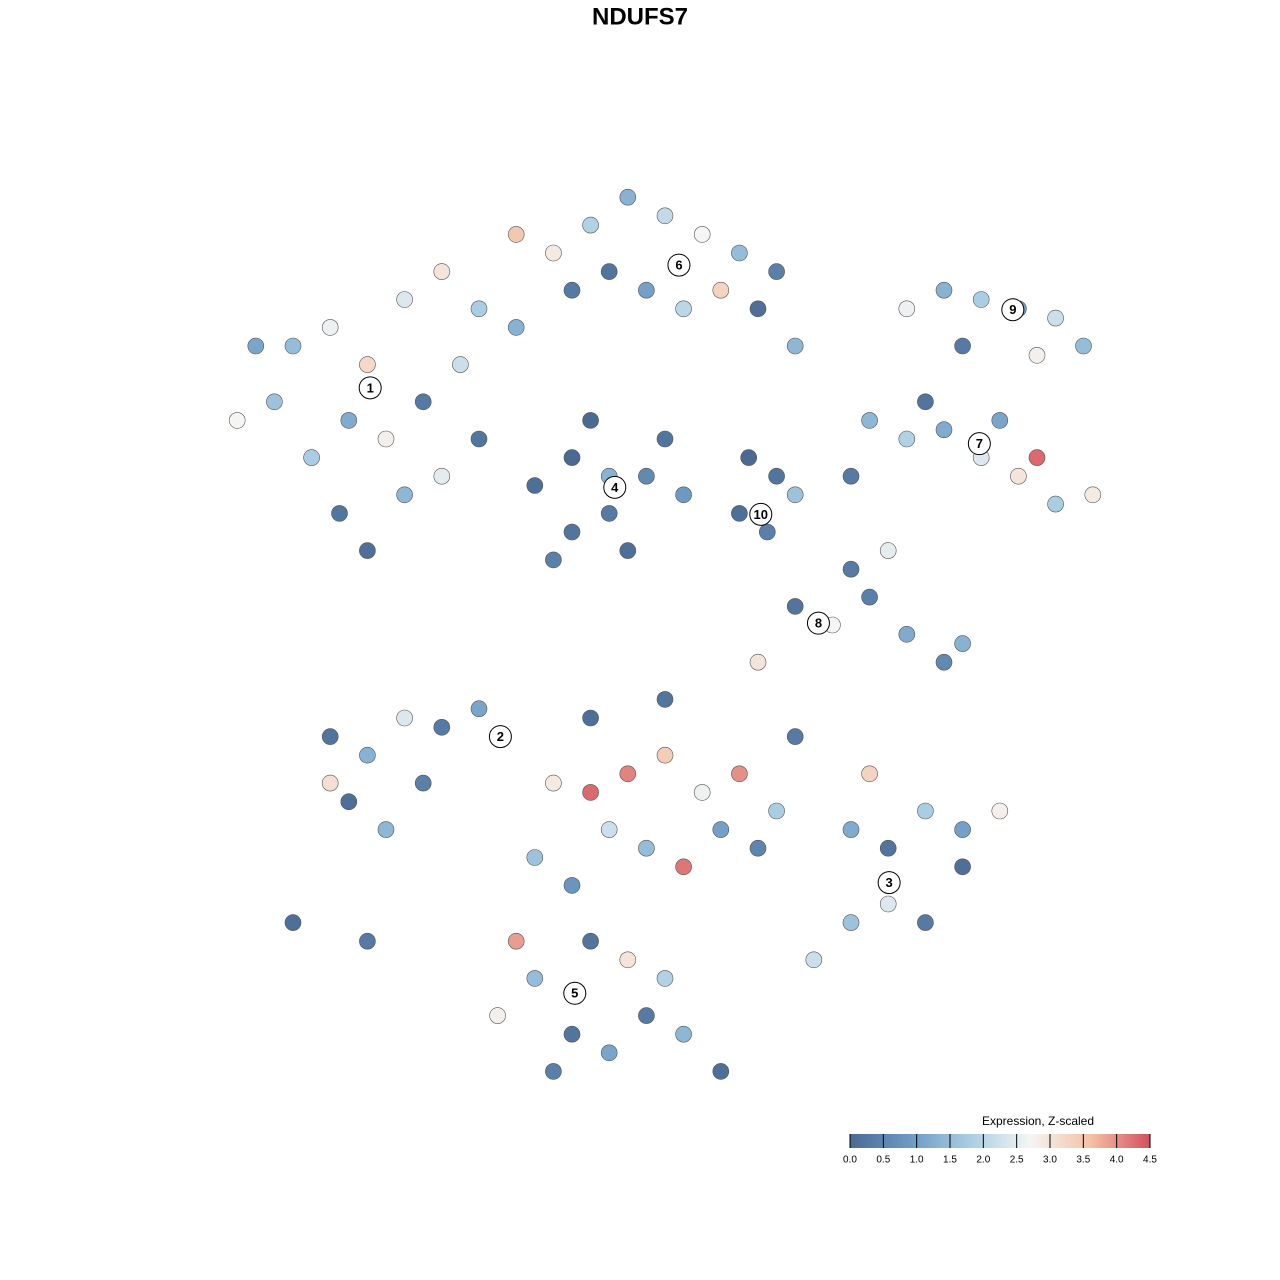 The height and width of the screenshot is (1280, 1280). I want to click on colorbar-tick-label: 2.5, so click(1017, 1160).